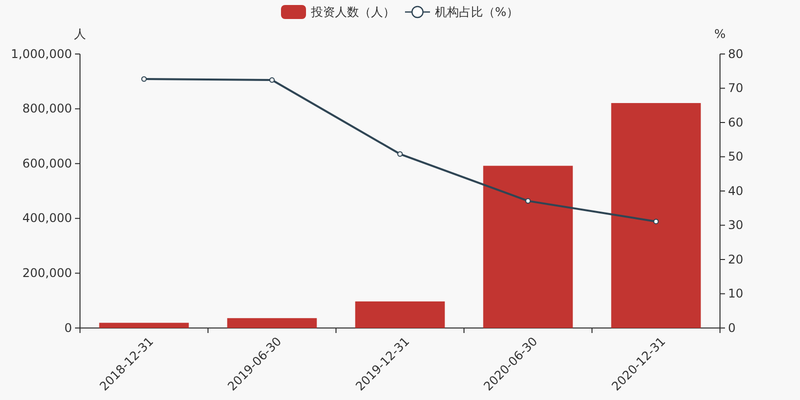  I want to click on y2-tick-label: 40, so click(736, 191).